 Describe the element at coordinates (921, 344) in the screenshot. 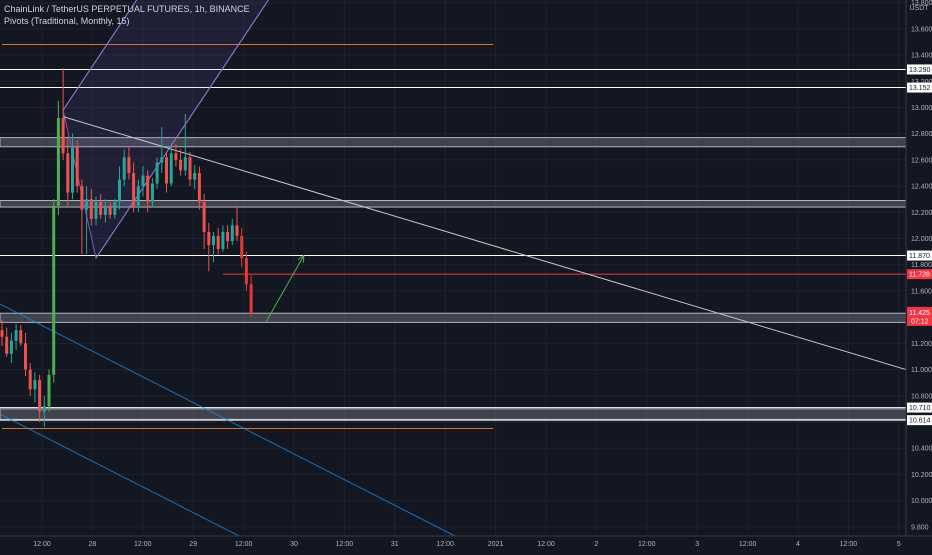

I see `price-tick-label: 11.200` at that location.